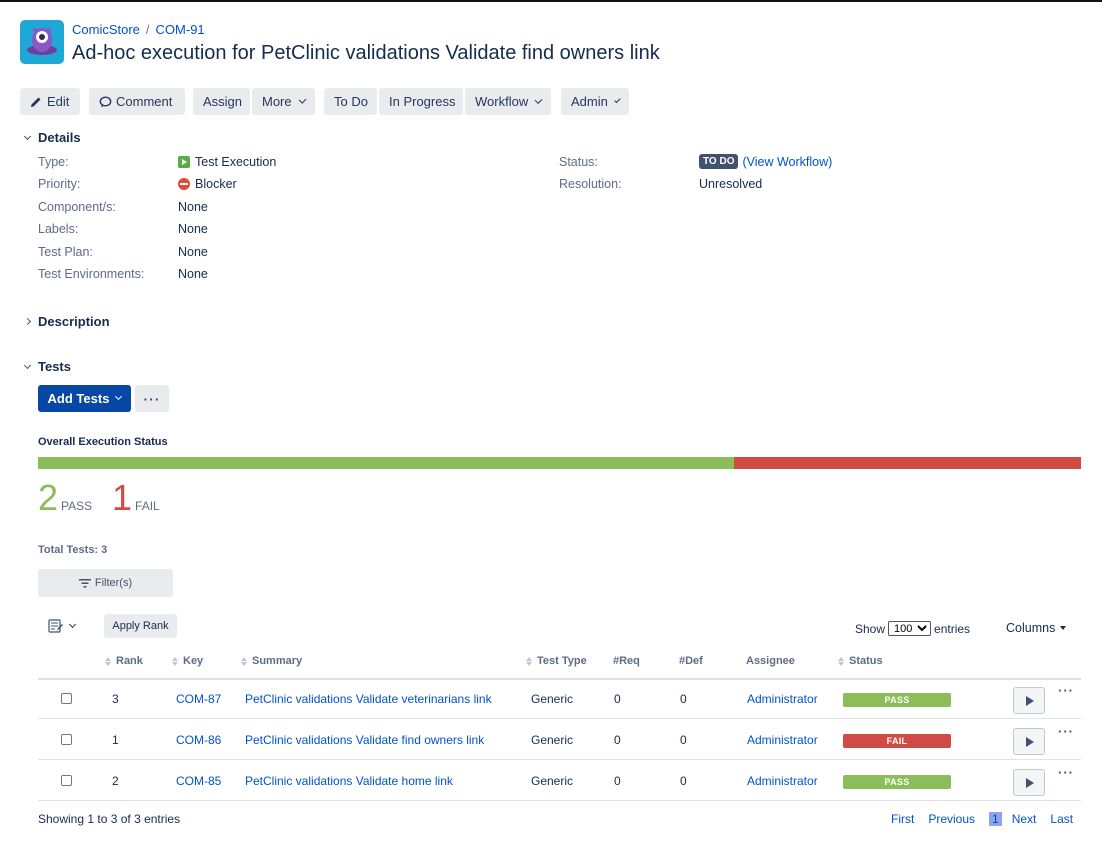 The width and height of the screenshot is (1102, 849). Describe the element at coordinates (180, 29) in the screenshot. I see `breadcrumb-issue-link: COM-91` at that location.